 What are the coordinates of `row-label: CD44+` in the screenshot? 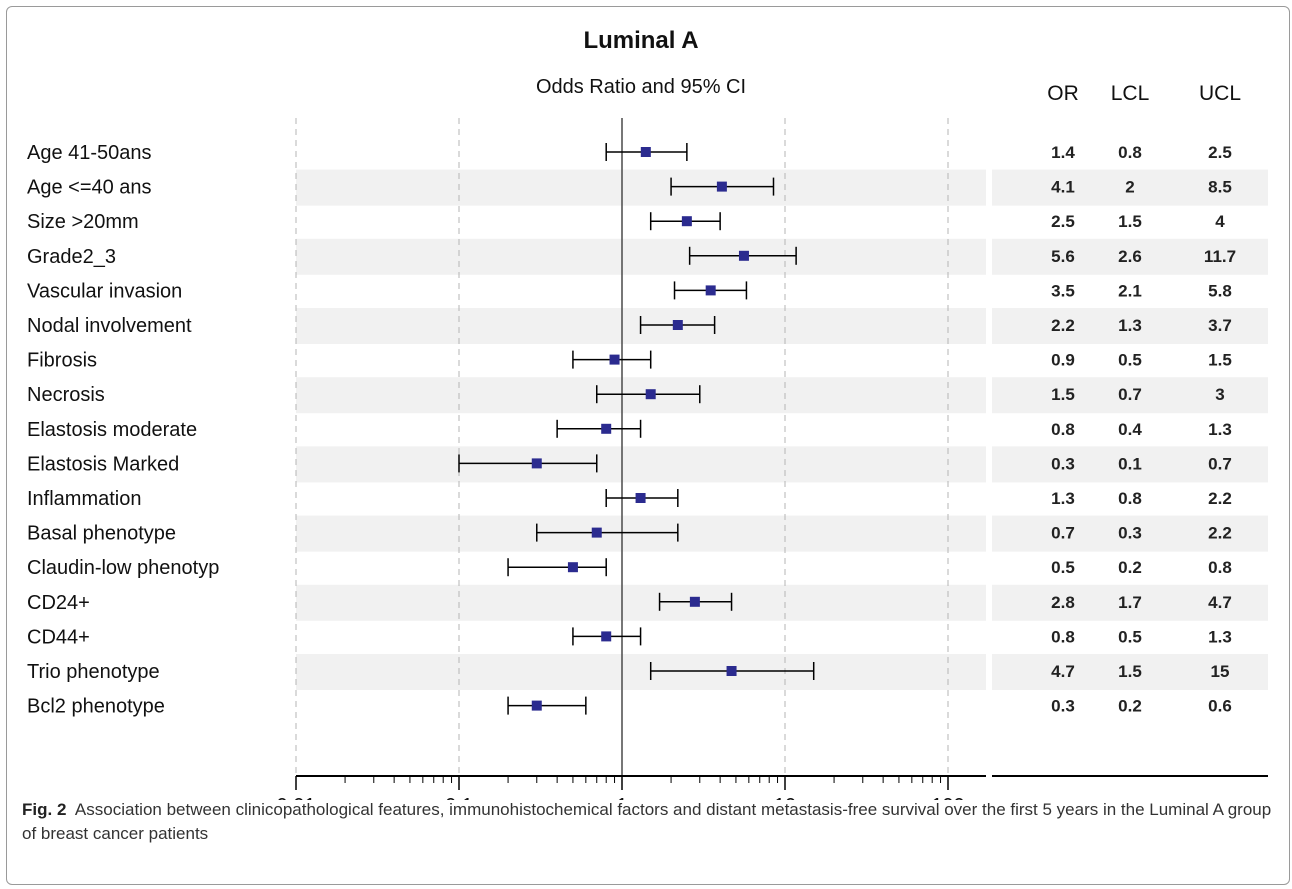 It's located at (58, 637).